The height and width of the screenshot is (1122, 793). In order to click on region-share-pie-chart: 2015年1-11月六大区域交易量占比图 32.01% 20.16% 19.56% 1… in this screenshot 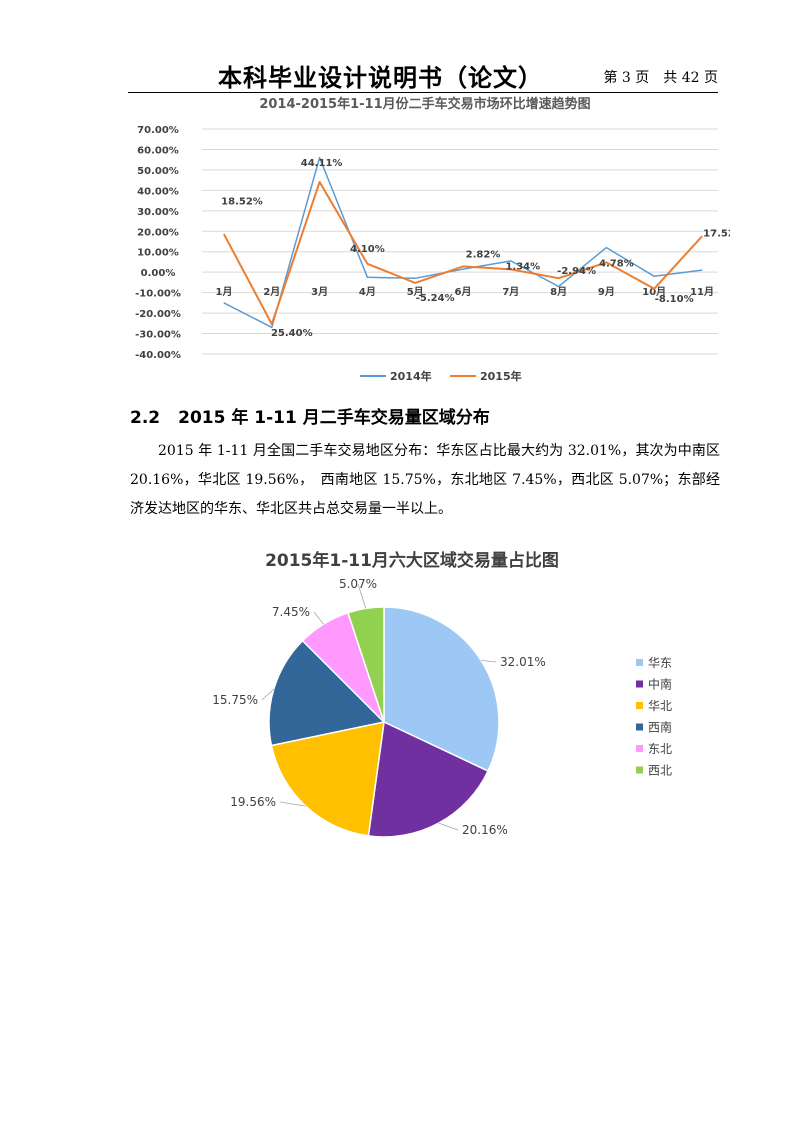, I will do `click(442, 694)`.